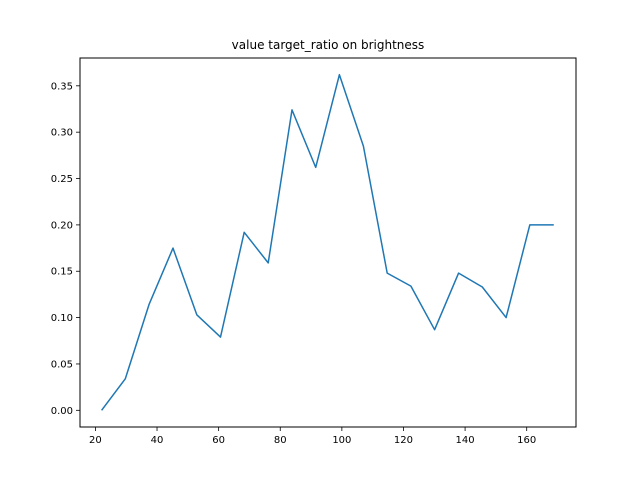 This screenshot has width=640, height=480. Describe the element at coordinates (62, 225) in the screenshot. I see `y-tick-label: 0.20` at that location.